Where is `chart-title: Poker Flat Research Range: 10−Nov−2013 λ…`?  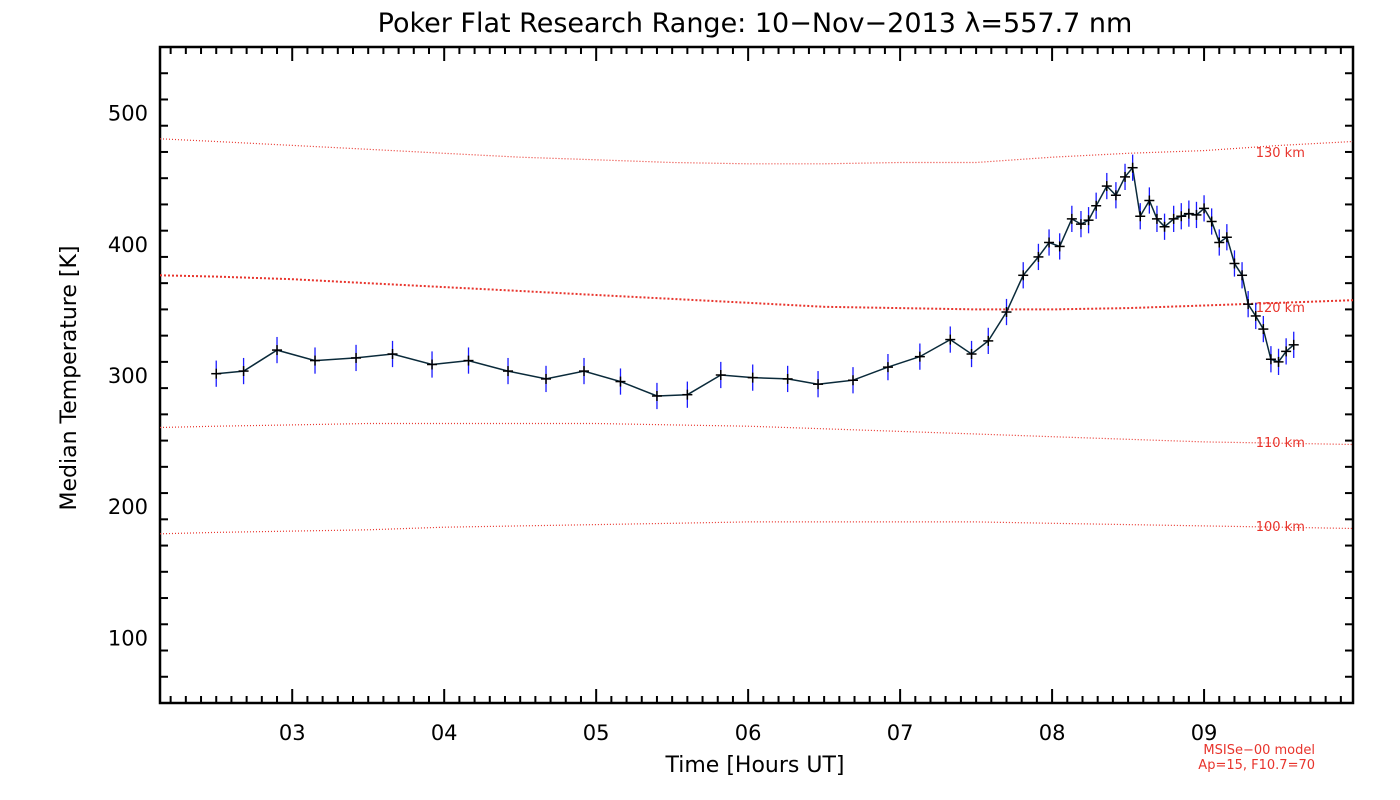
chart-title: Poker Flat Research Range: 10−Nov−2013 λ… is located at coordinates (755, 23).